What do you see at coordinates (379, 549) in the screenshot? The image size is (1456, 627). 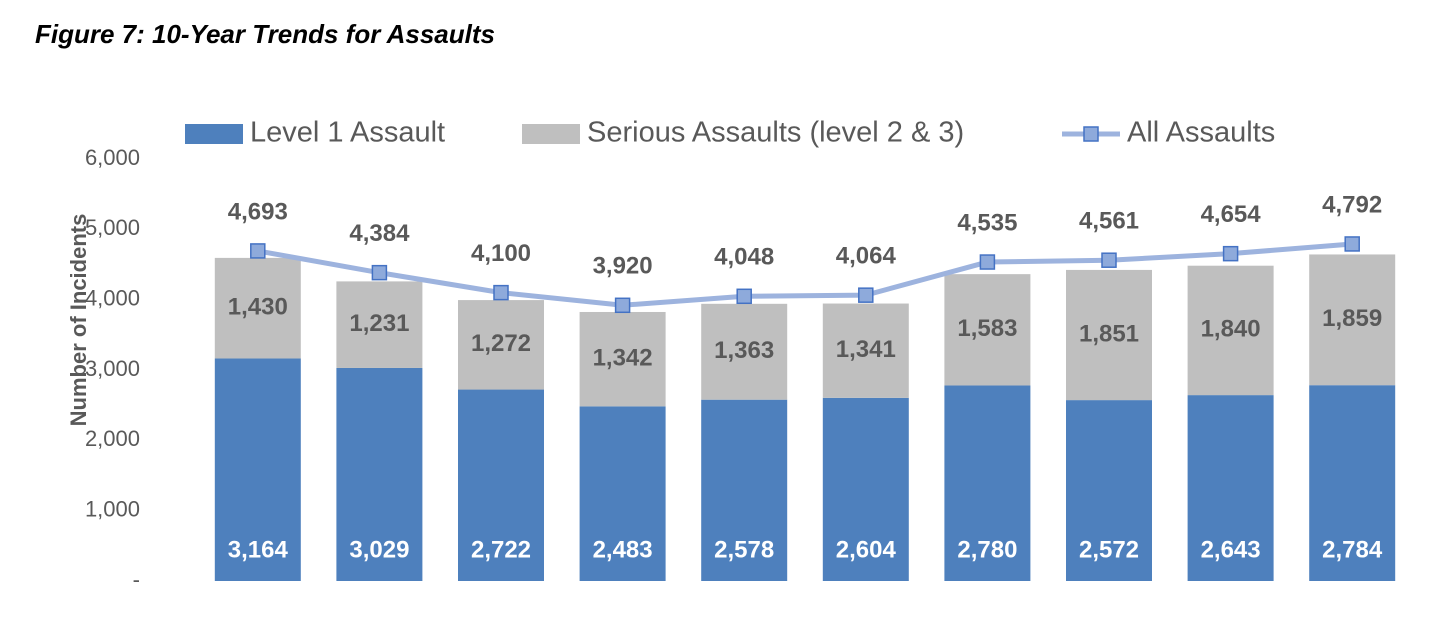 I see `data-label: 3,029` at bounding box center [379, 549].